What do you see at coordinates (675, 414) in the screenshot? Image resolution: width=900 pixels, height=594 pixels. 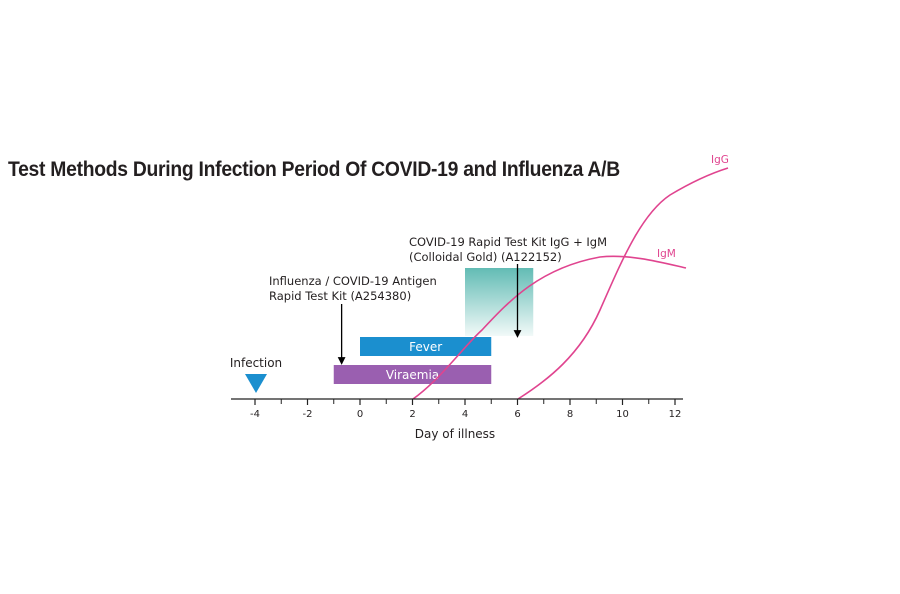 I see `x-tick-label: 12` at bounding box center [675, 414].